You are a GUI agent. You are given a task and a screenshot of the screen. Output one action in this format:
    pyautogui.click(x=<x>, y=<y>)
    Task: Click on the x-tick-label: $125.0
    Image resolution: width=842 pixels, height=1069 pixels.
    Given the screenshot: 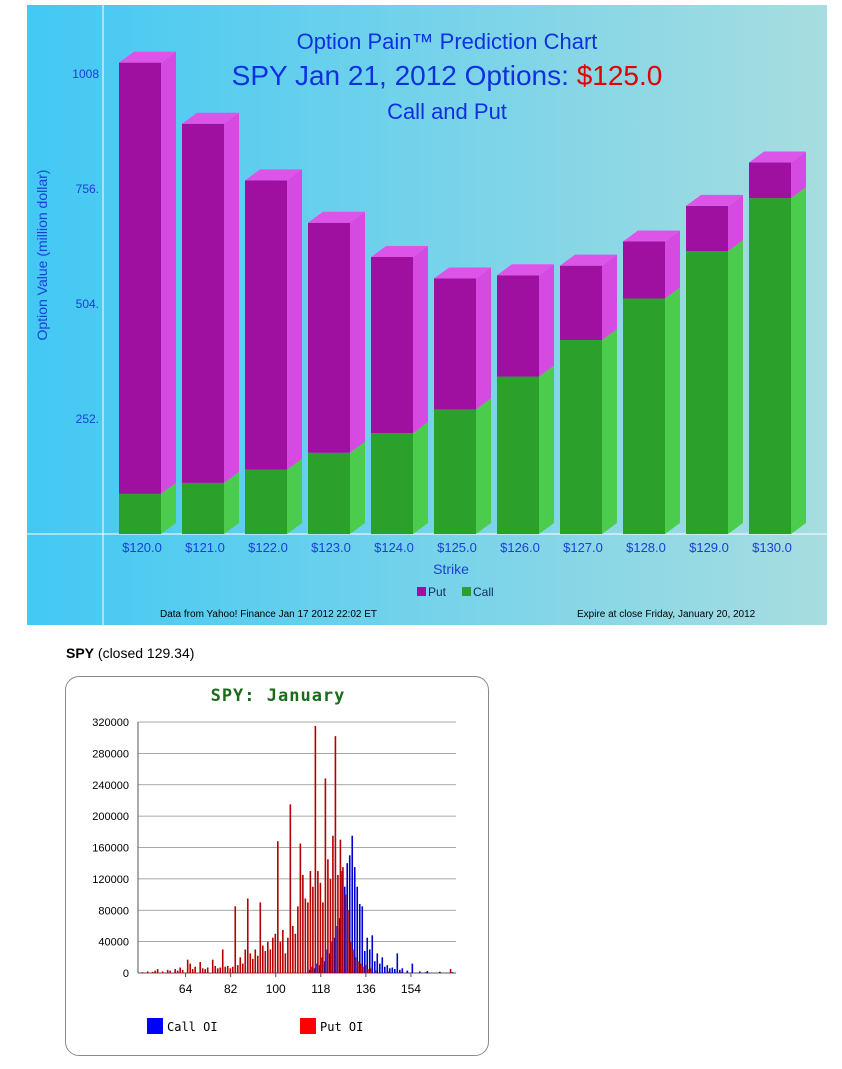 What is the action you would take?
    pyautogui.click(x=457, y=547)
    